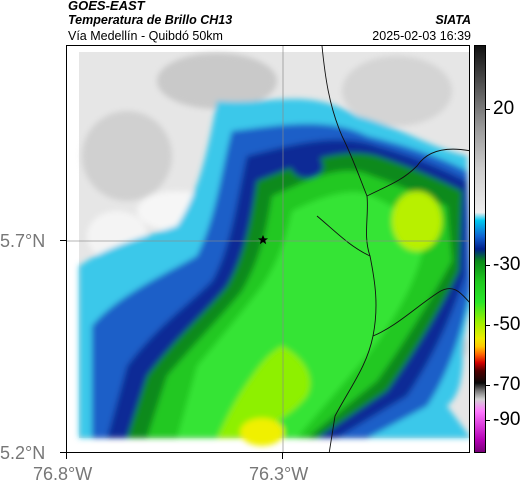 This screenshot has width=526, height=491. Describe the element at coordinates (507, 419) in the screenshot. I see `colorbar-label: -90` at that location.